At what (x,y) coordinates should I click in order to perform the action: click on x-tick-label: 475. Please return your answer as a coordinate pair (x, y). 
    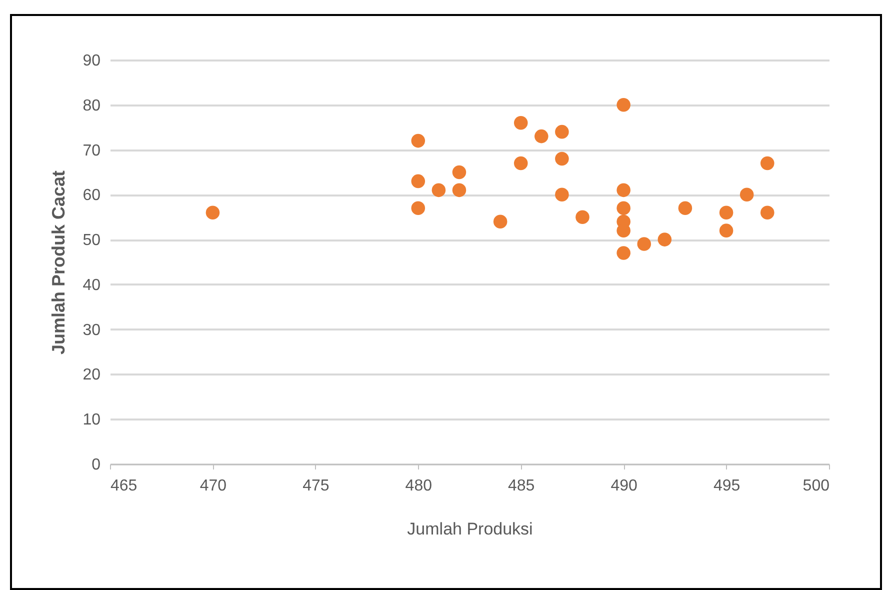
    Looking at the image, I should click on (316, 486).